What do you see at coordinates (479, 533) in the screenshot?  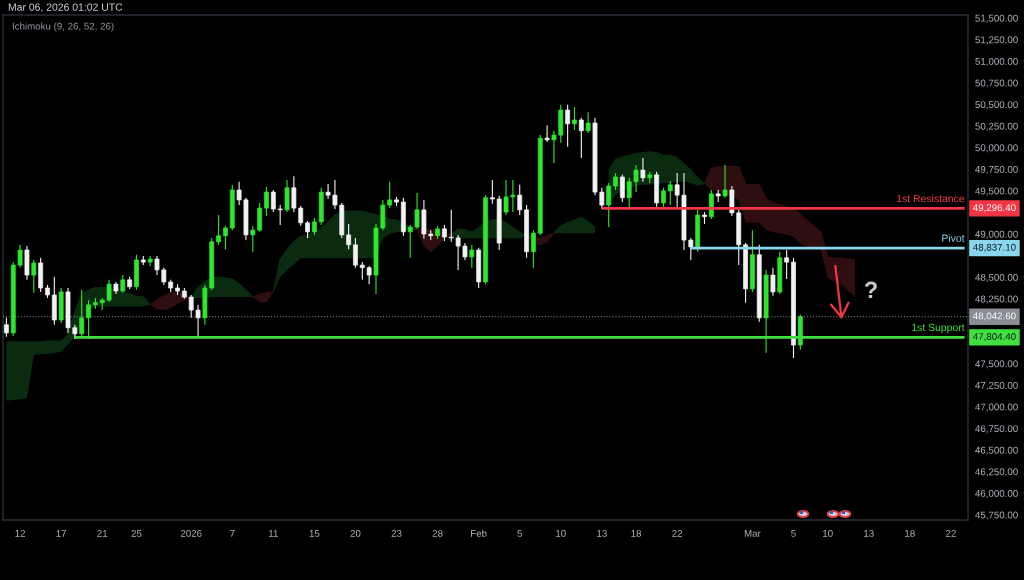 I see `x-tick-label: Feb` at bounding box center [479, 533].